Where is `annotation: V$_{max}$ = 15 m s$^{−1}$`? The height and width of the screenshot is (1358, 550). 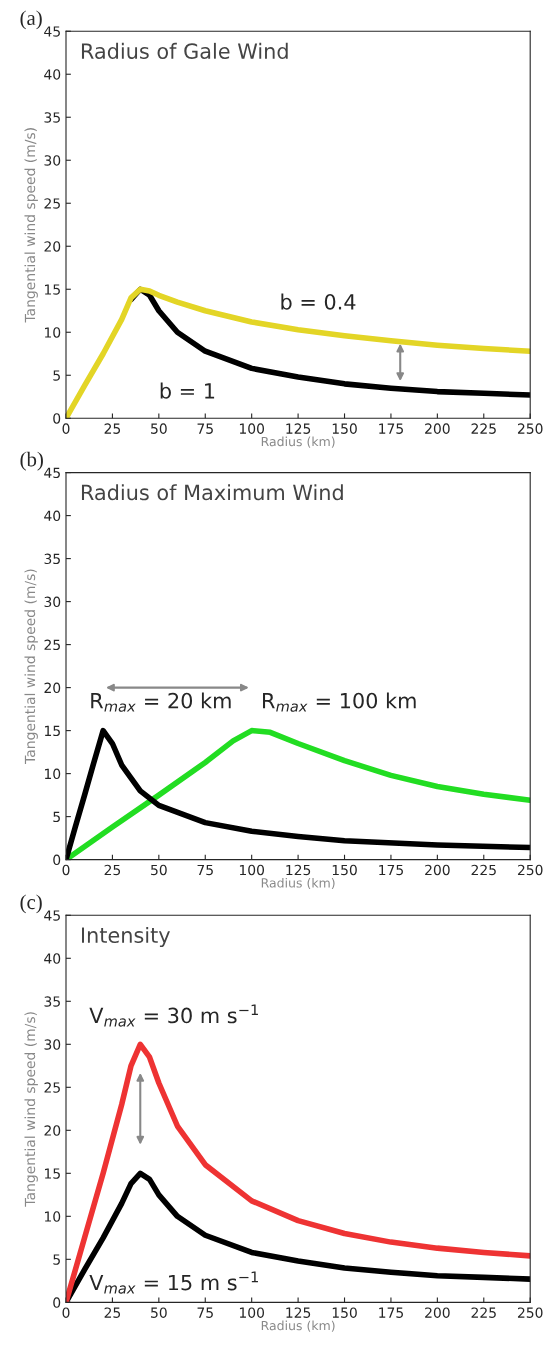
annotation: V$_{max}$ = 15 m s$^{−1}$ is located at coordinates (173, 1282).